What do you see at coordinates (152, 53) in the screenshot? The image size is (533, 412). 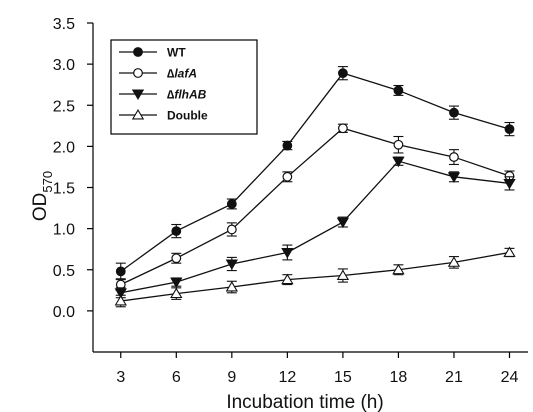 I see `legend-item: WT` at bounding box center [152, 53].